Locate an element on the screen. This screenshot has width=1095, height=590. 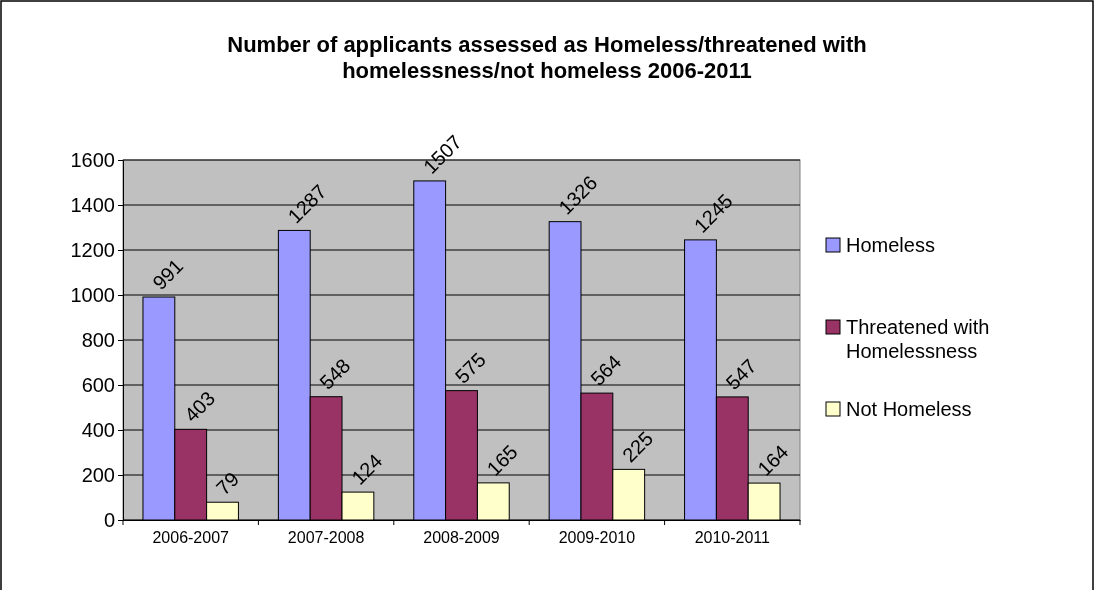
y-tick-label: 400 is located at coordinates (98, 429).